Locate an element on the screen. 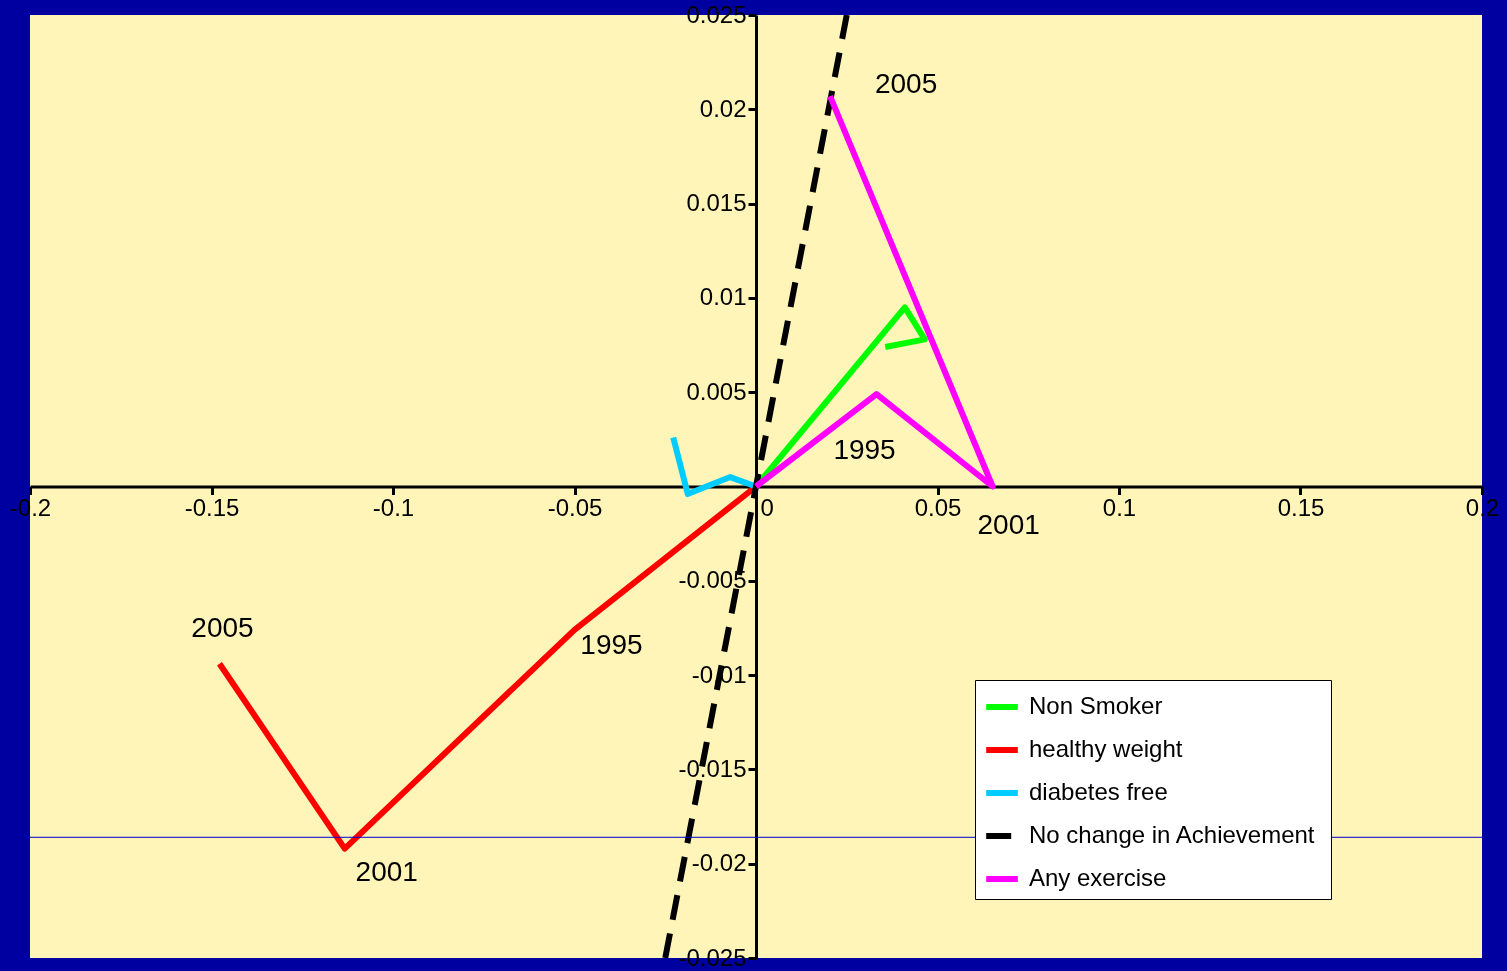 This screenshot has height=971, width=1507. x-tick-label: 0 is located at coordinates (767, 507).